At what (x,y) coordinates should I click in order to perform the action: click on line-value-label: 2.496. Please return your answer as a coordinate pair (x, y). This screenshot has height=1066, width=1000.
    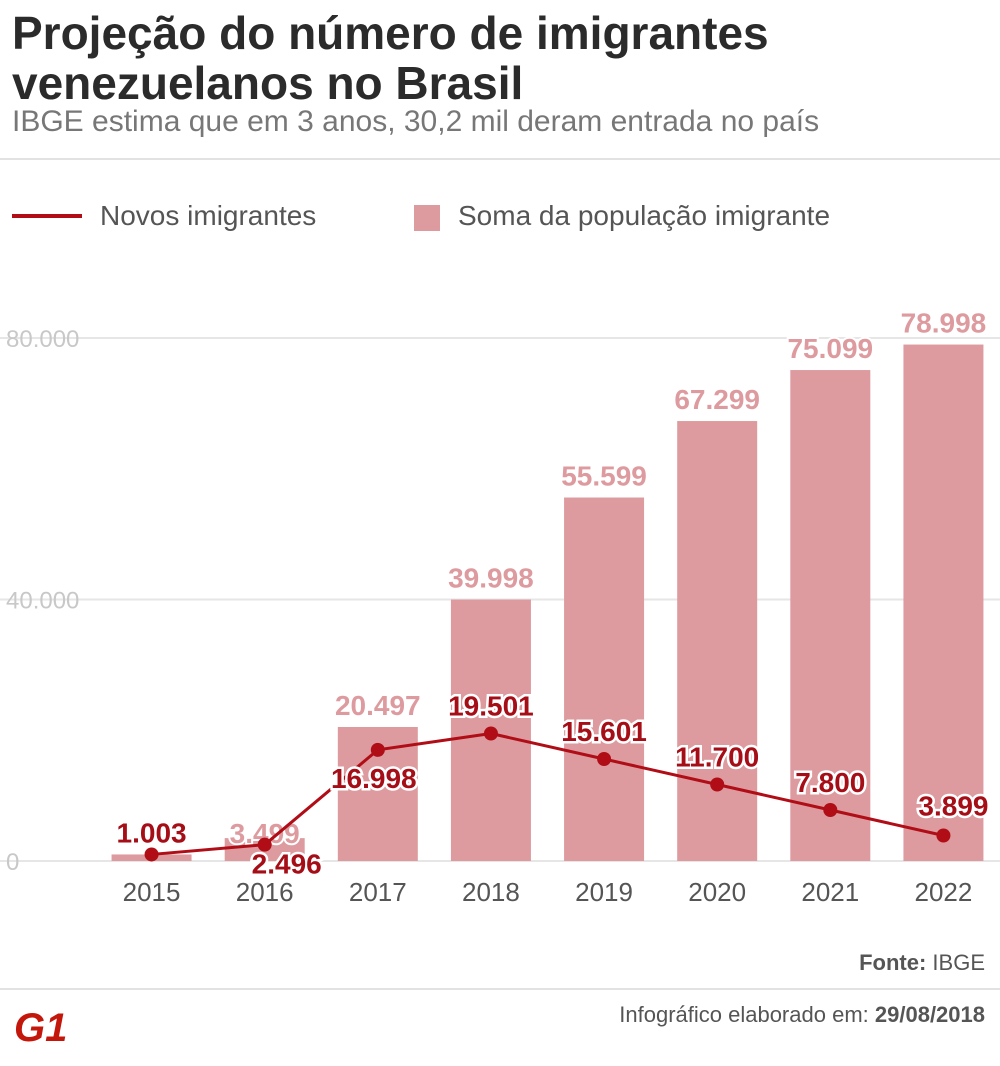
    Looking at the image, I should click on (287, 864).